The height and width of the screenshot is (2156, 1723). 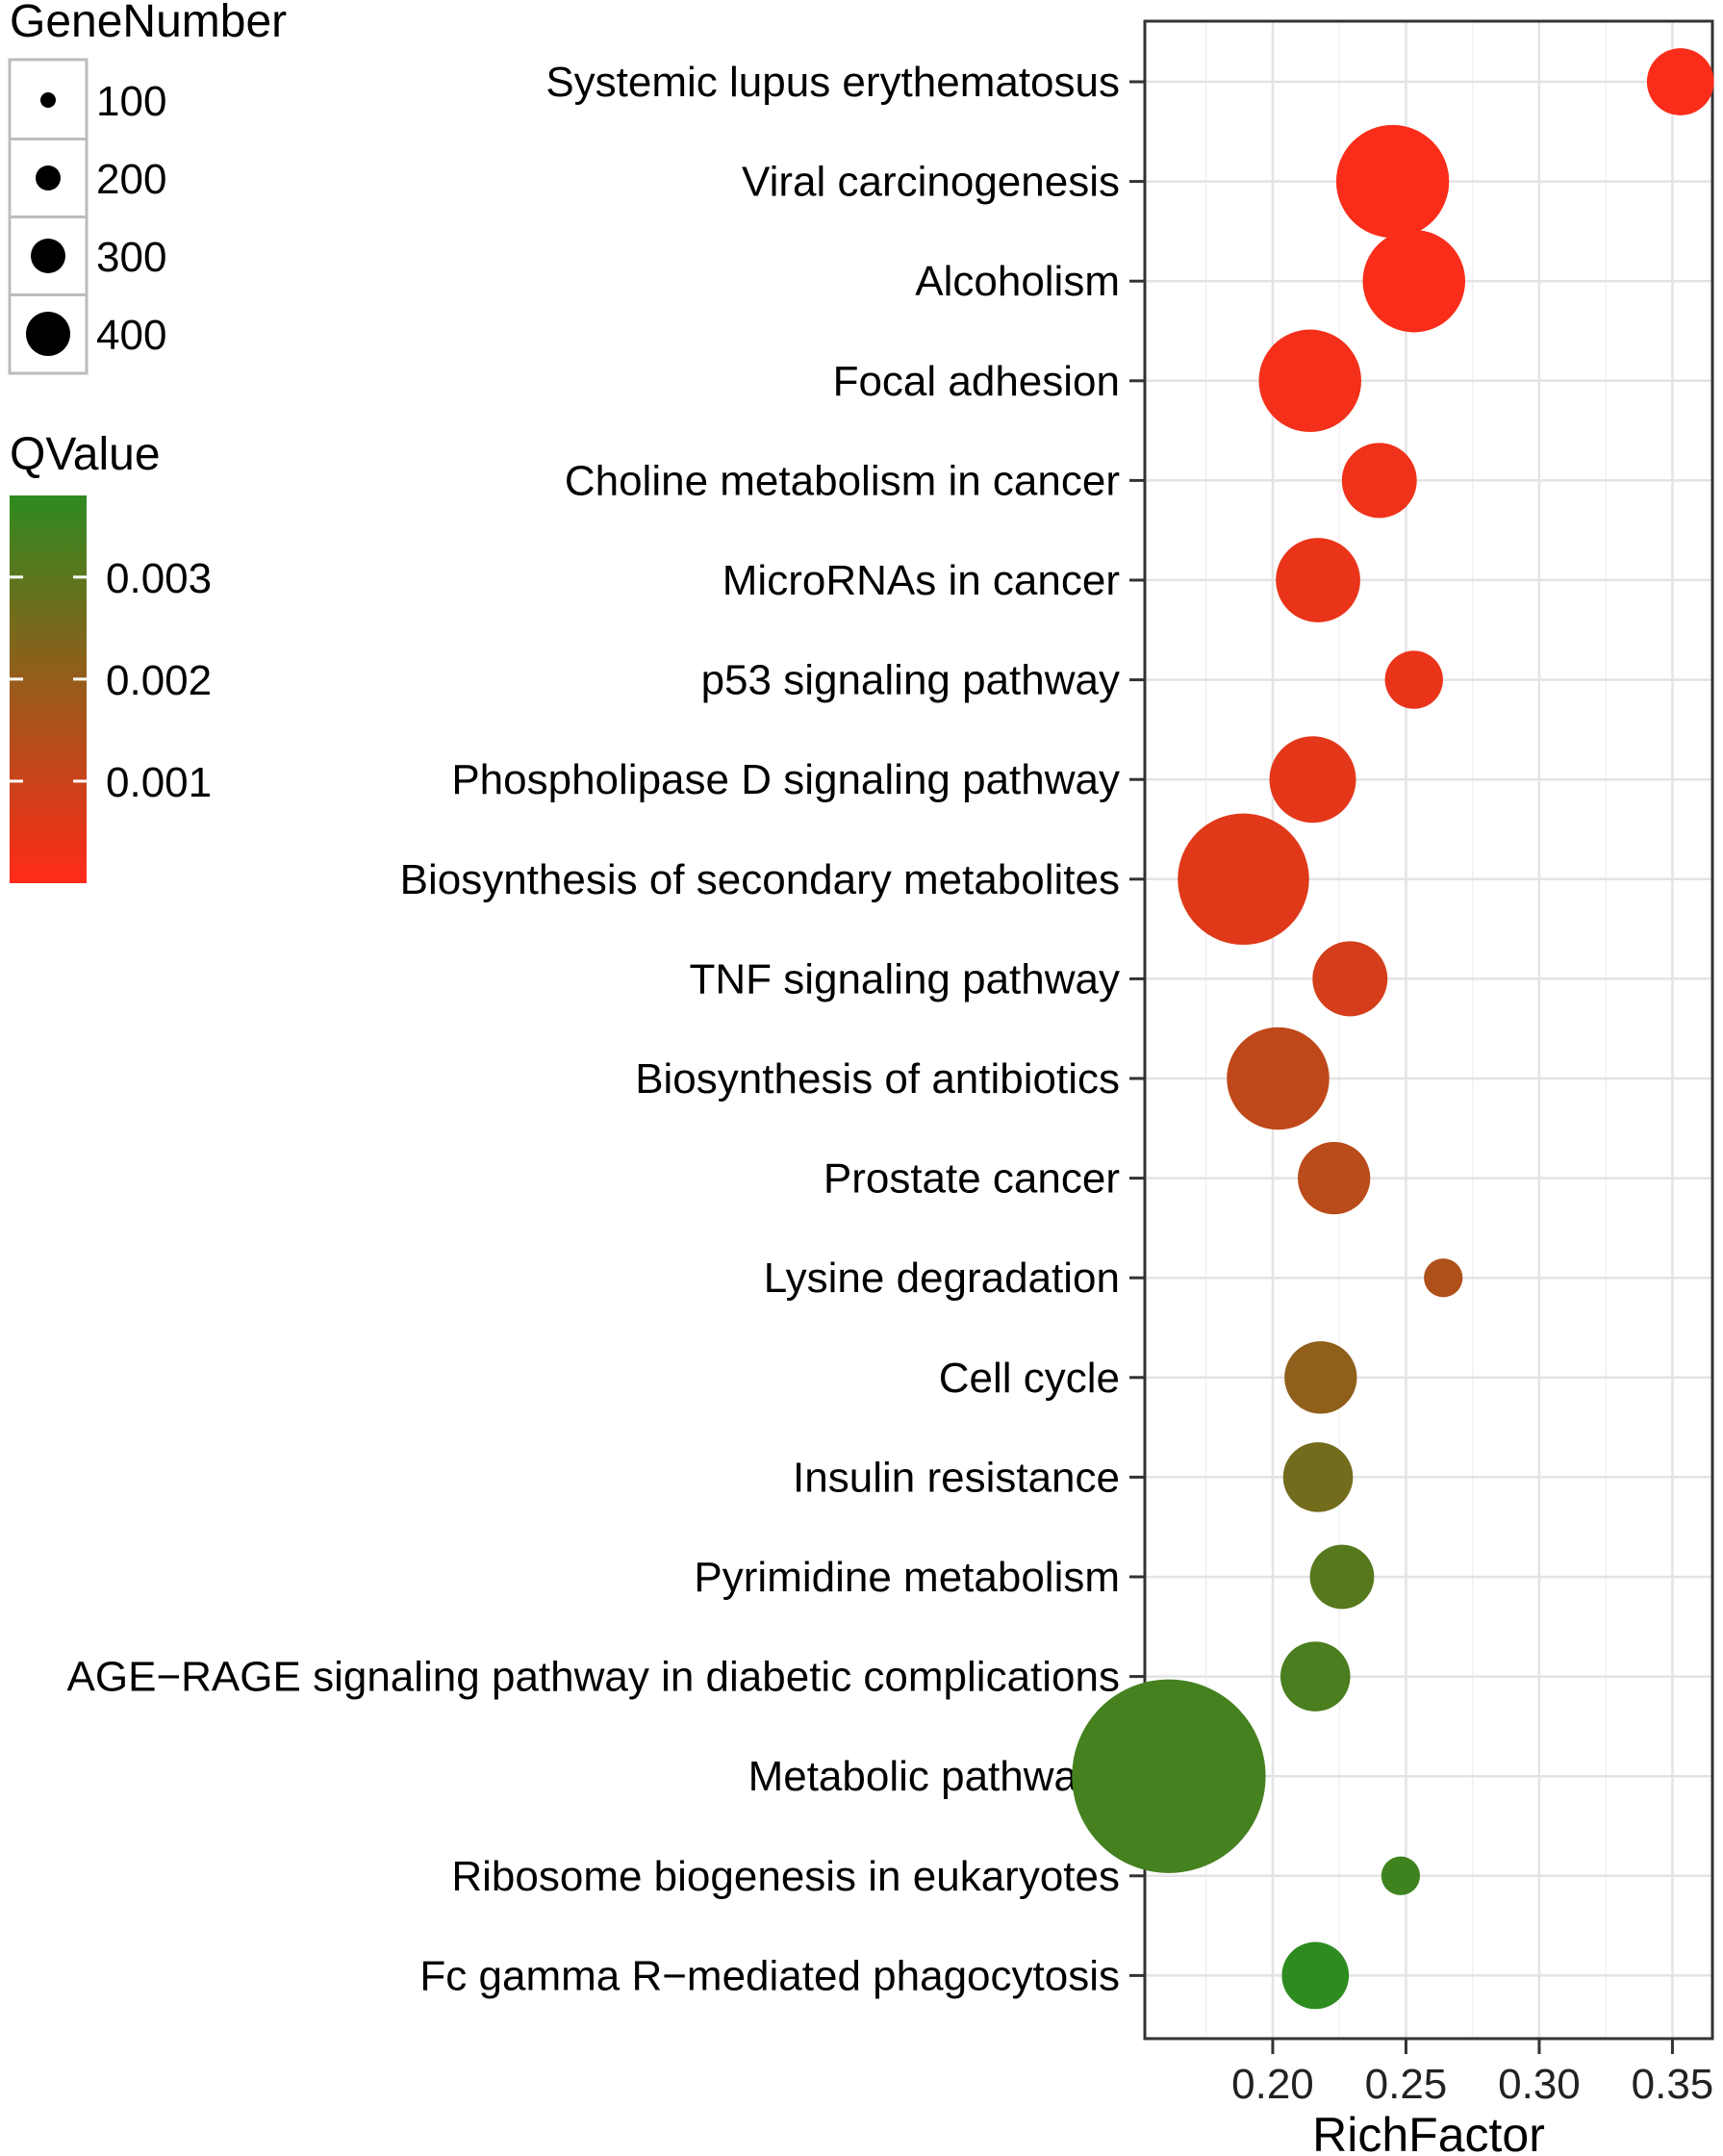 I want to click on size-legend-title: GeneNumber, so click(x=149, y=23).